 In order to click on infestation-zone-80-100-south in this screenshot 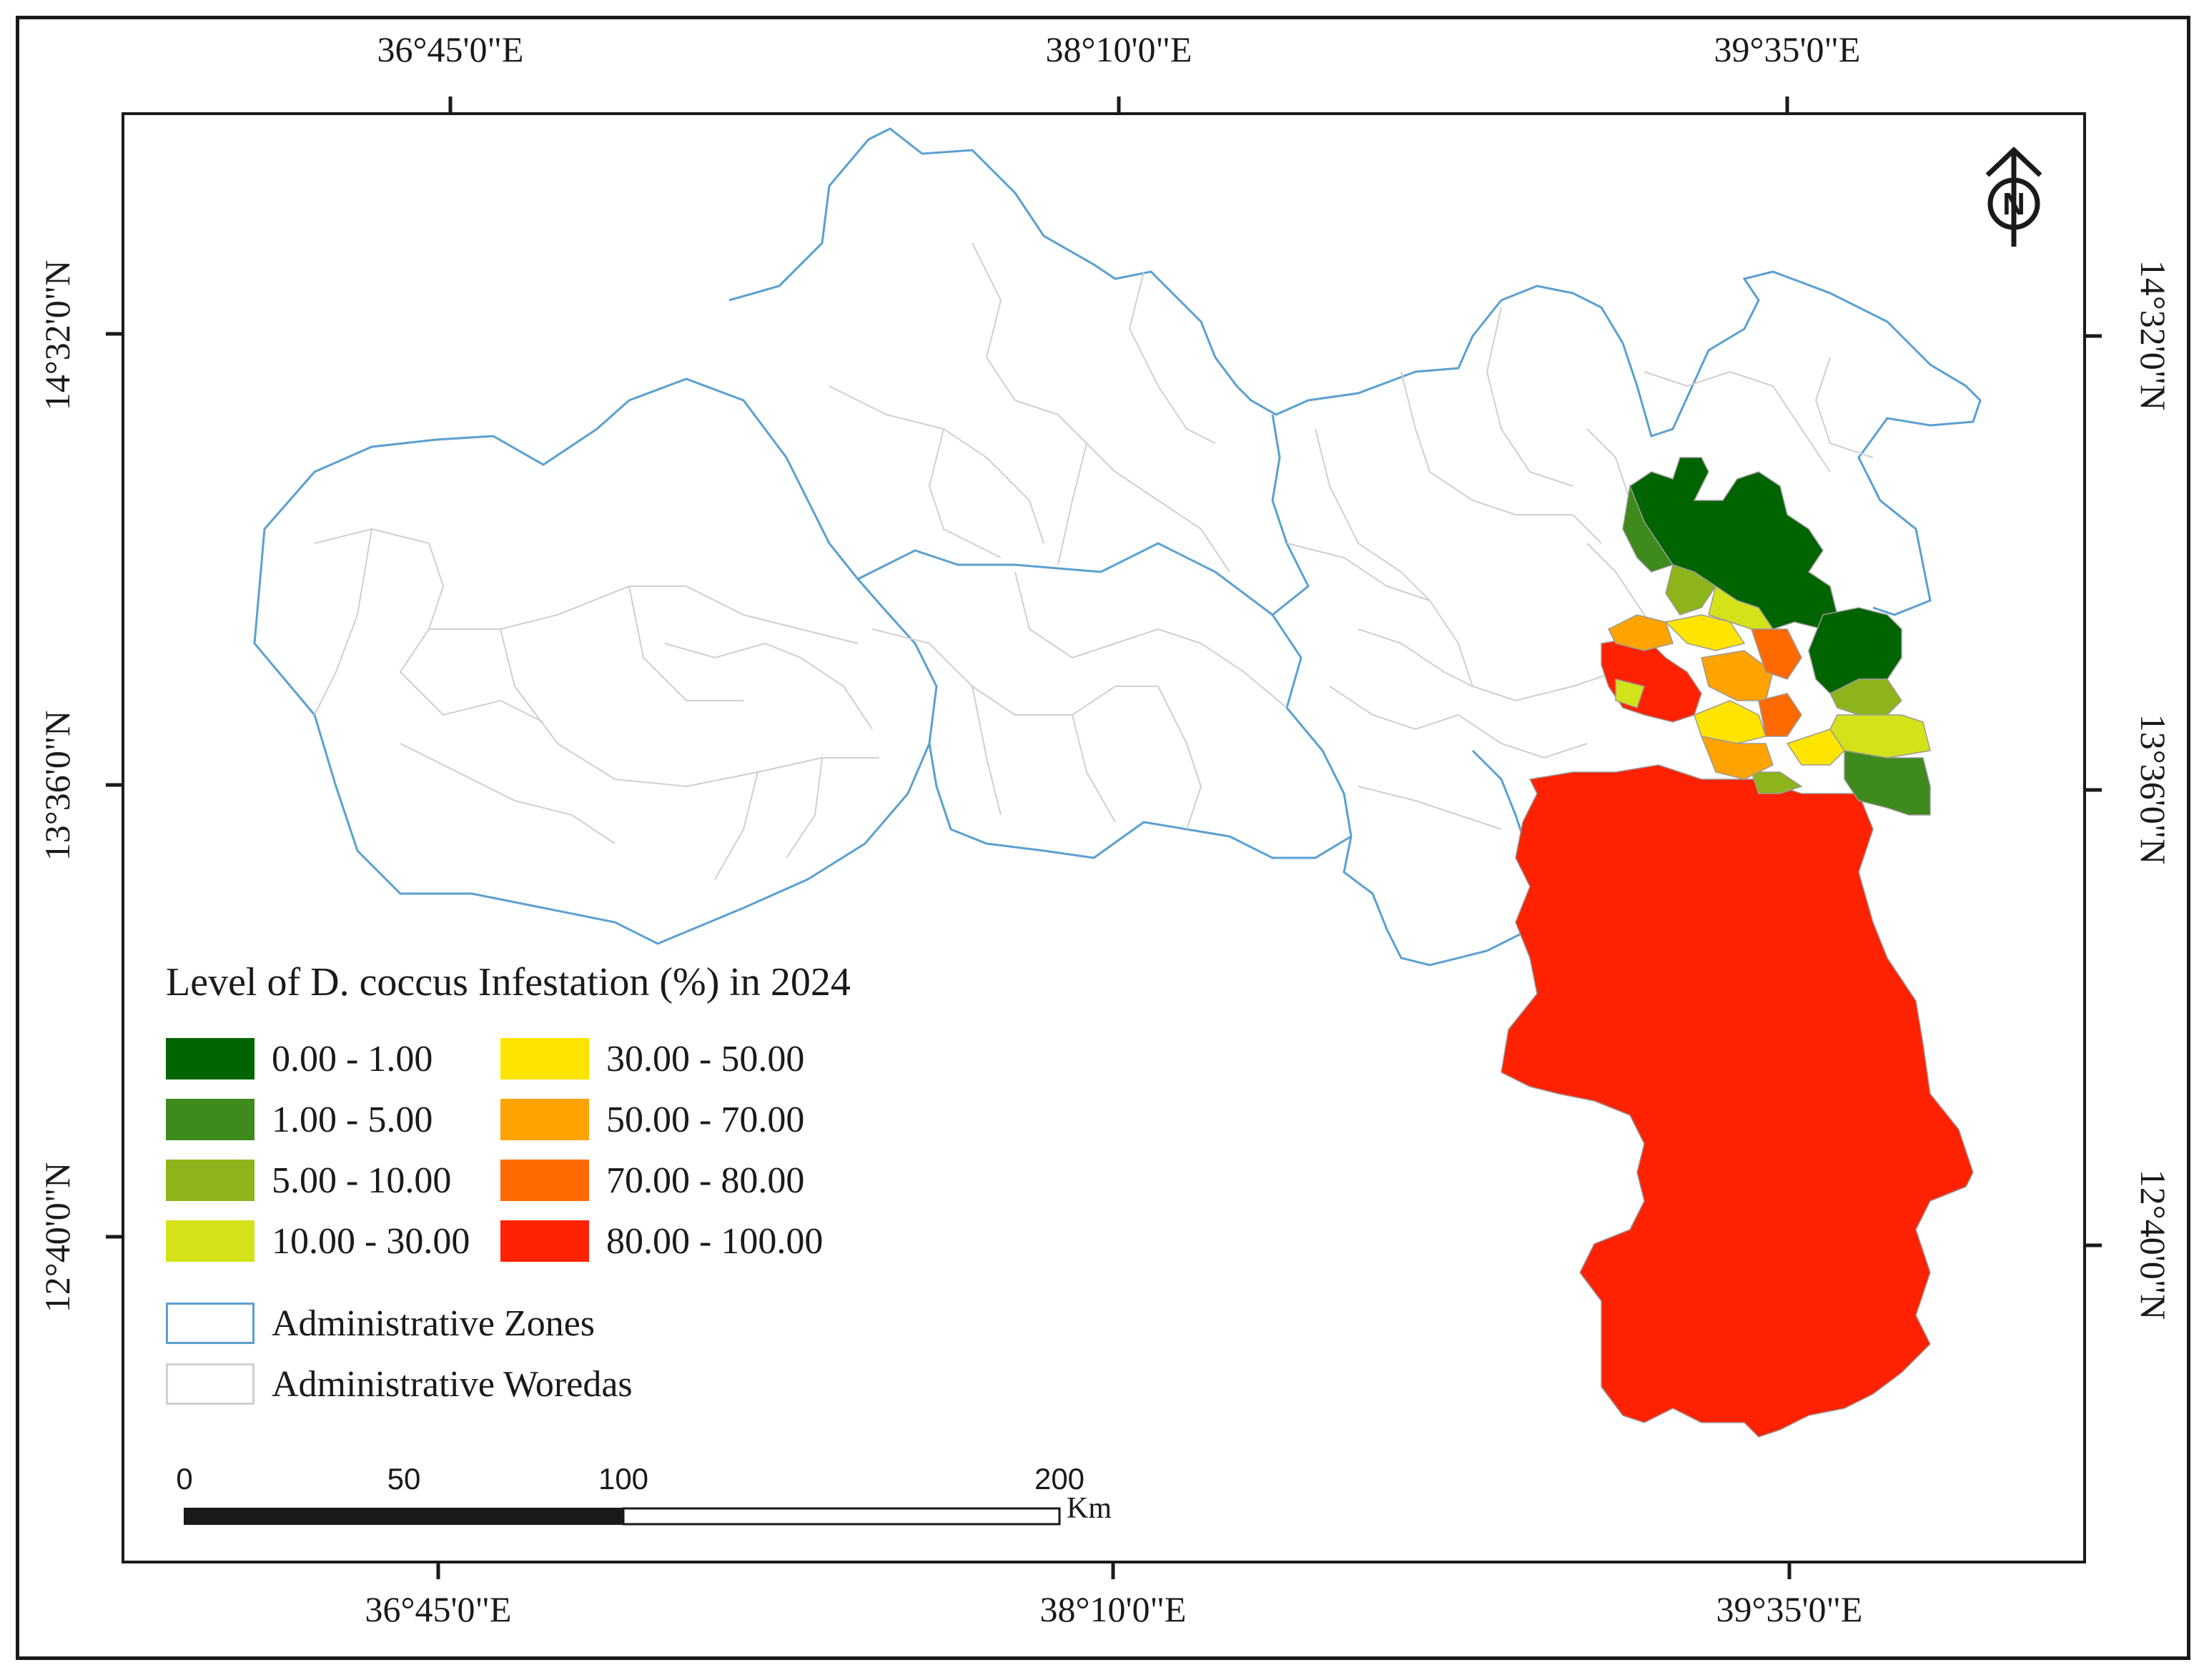, I will do `click(1737, 1101)`.